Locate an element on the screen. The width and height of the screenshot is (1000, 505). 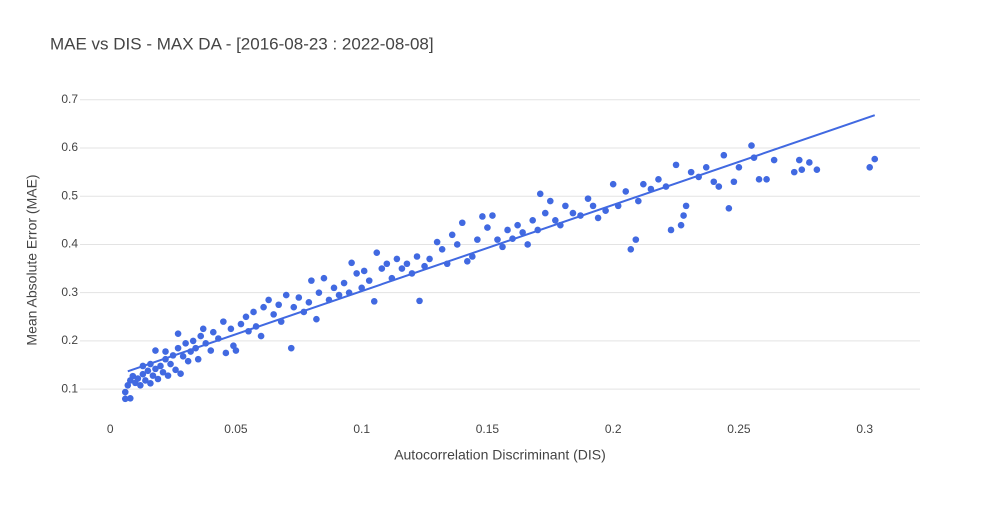
y-tick-label: 0.3 is located at coordinates (69, 292).